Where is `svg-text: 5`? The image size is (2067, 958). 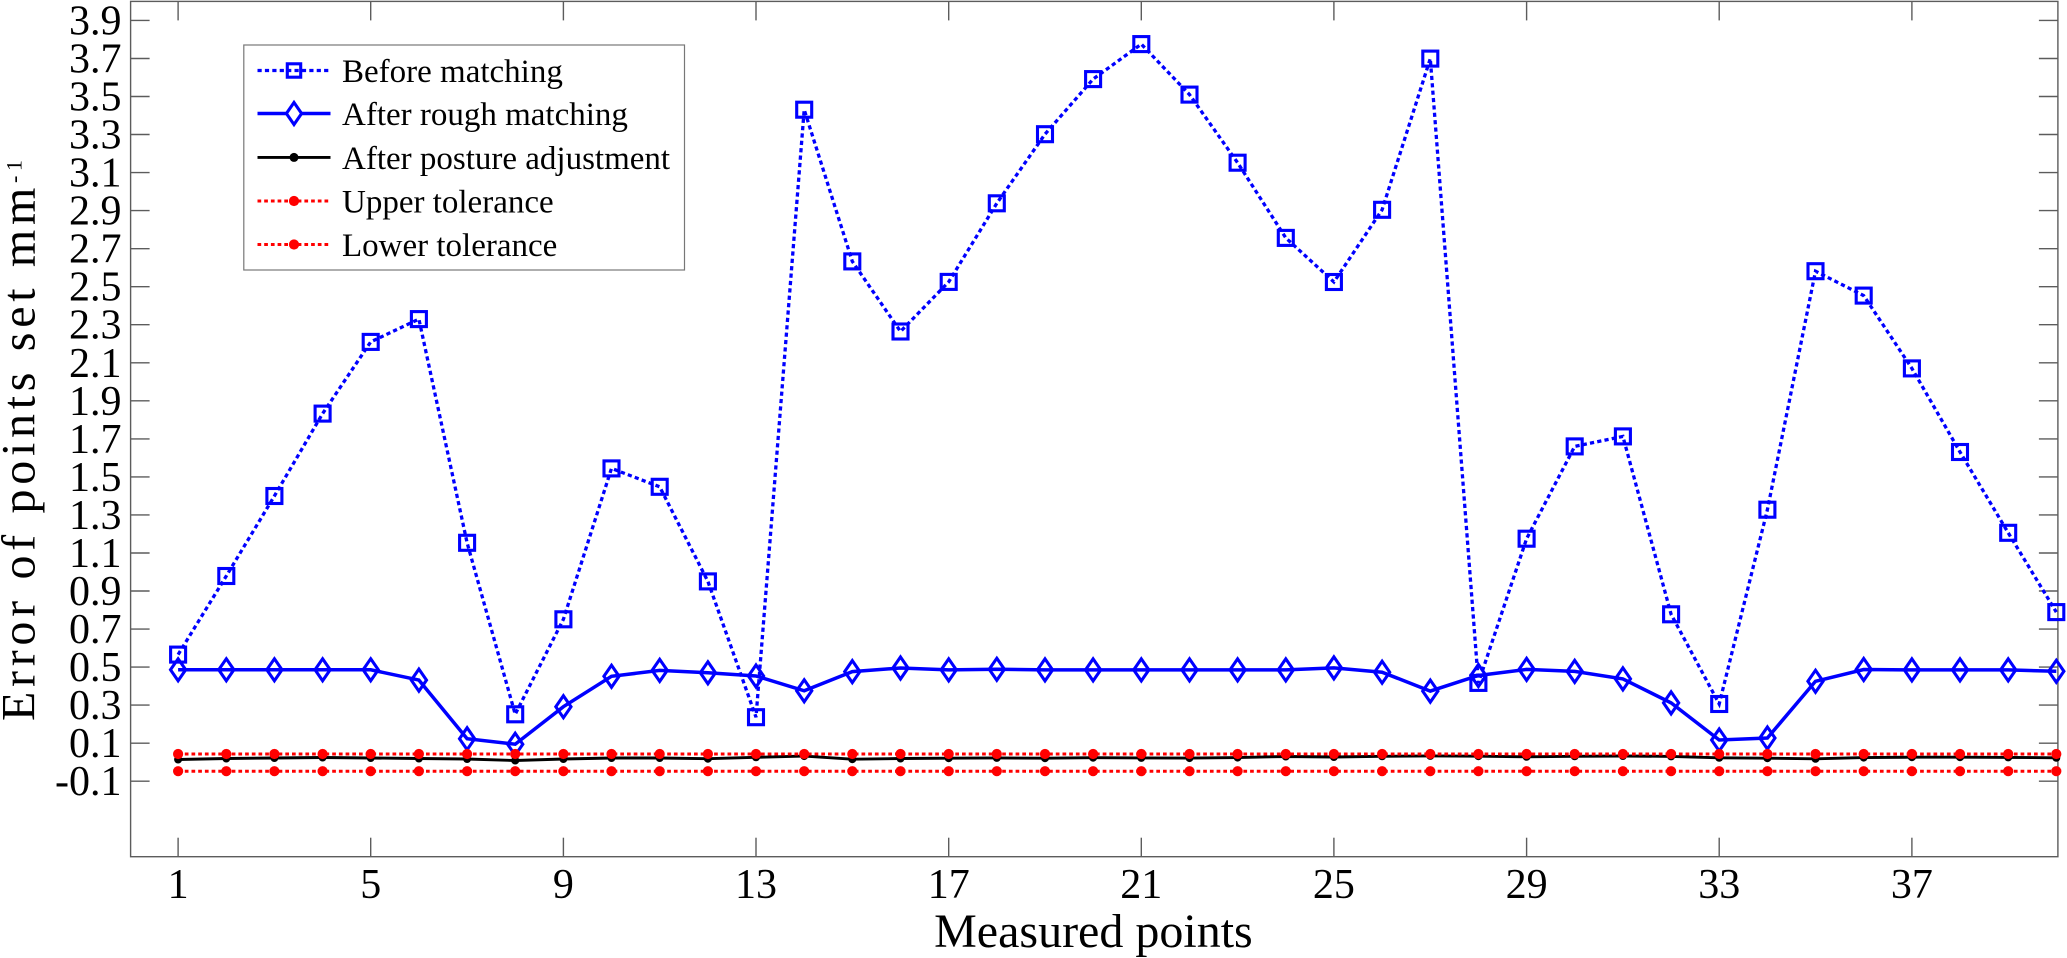 svg-text: 5 is located at coordinates (370, 885).